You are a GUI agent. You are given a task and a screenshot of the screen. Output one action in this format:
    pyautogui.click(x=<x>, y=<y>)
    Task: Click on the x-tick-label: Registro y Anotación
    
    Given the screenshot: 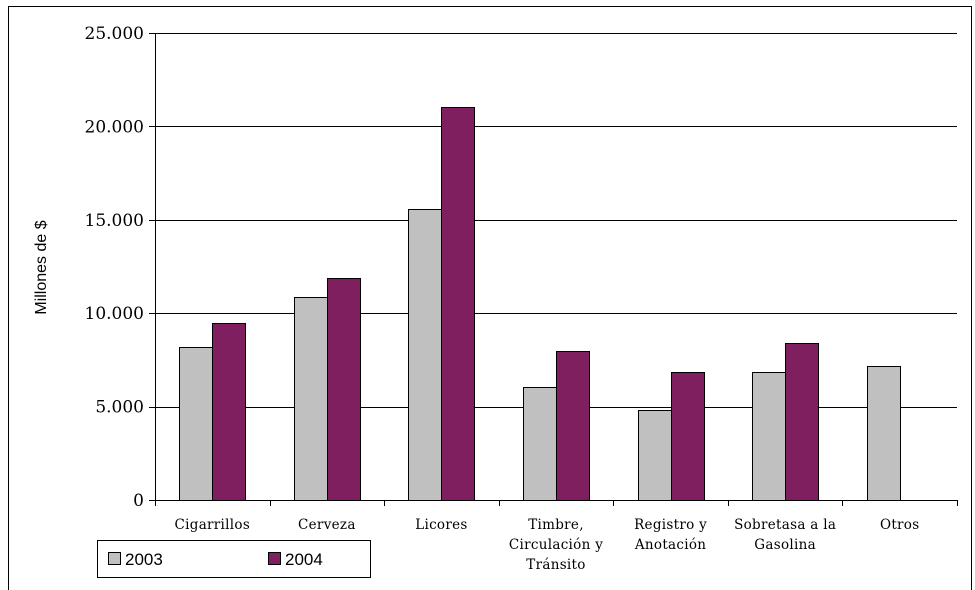 What is the action you would take?
    pyautogui.click(x=670, y=535)
    